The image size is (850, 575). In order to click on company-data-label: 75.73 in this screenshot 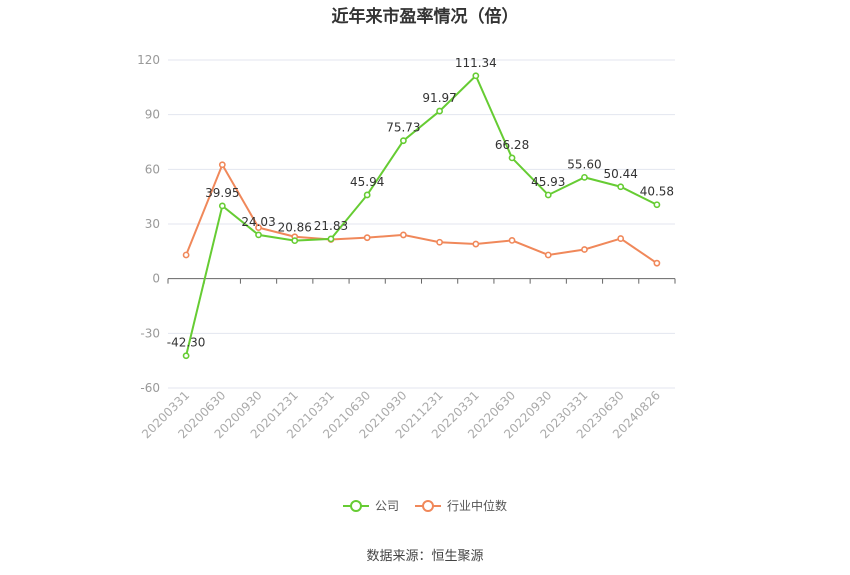, I will do `click(403, 128)`.